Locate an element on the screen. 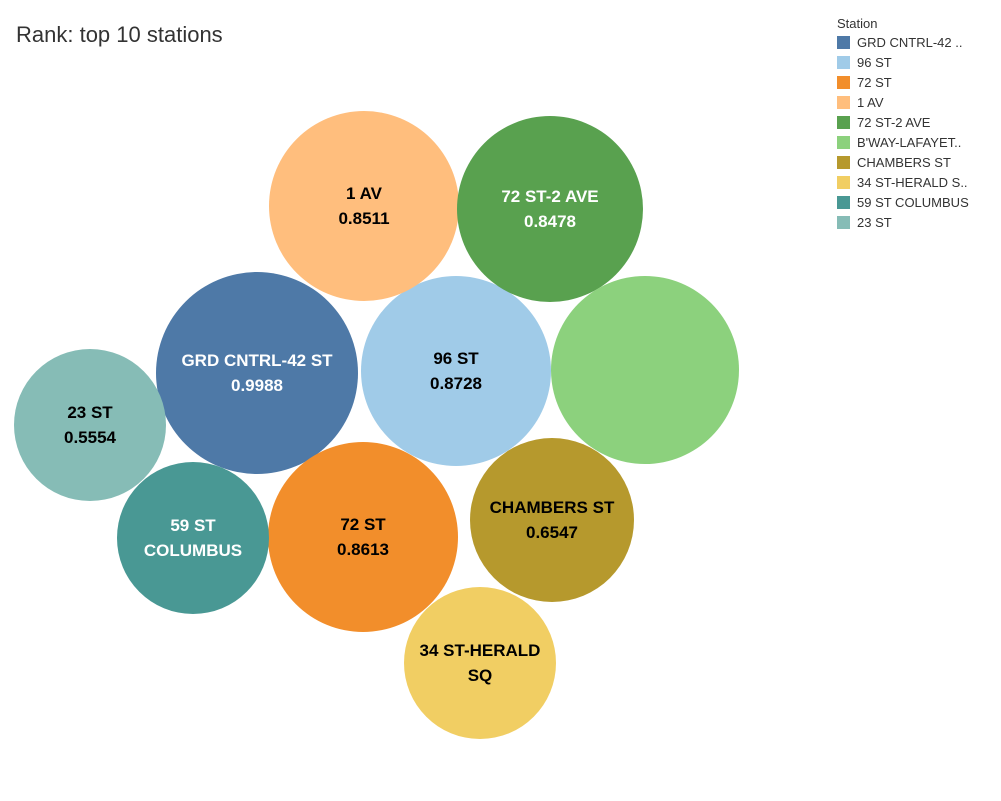 Image resolution: width=1001 pixels, height=801 pixels. bubble-label: CHAMBERS ST is located at coordinates (552, 507).